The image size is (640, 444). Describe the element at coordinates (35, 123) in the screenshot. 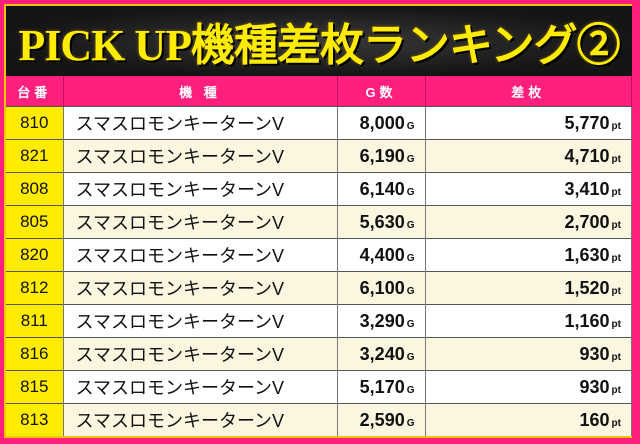

I see `machine-number: 810` at that location.